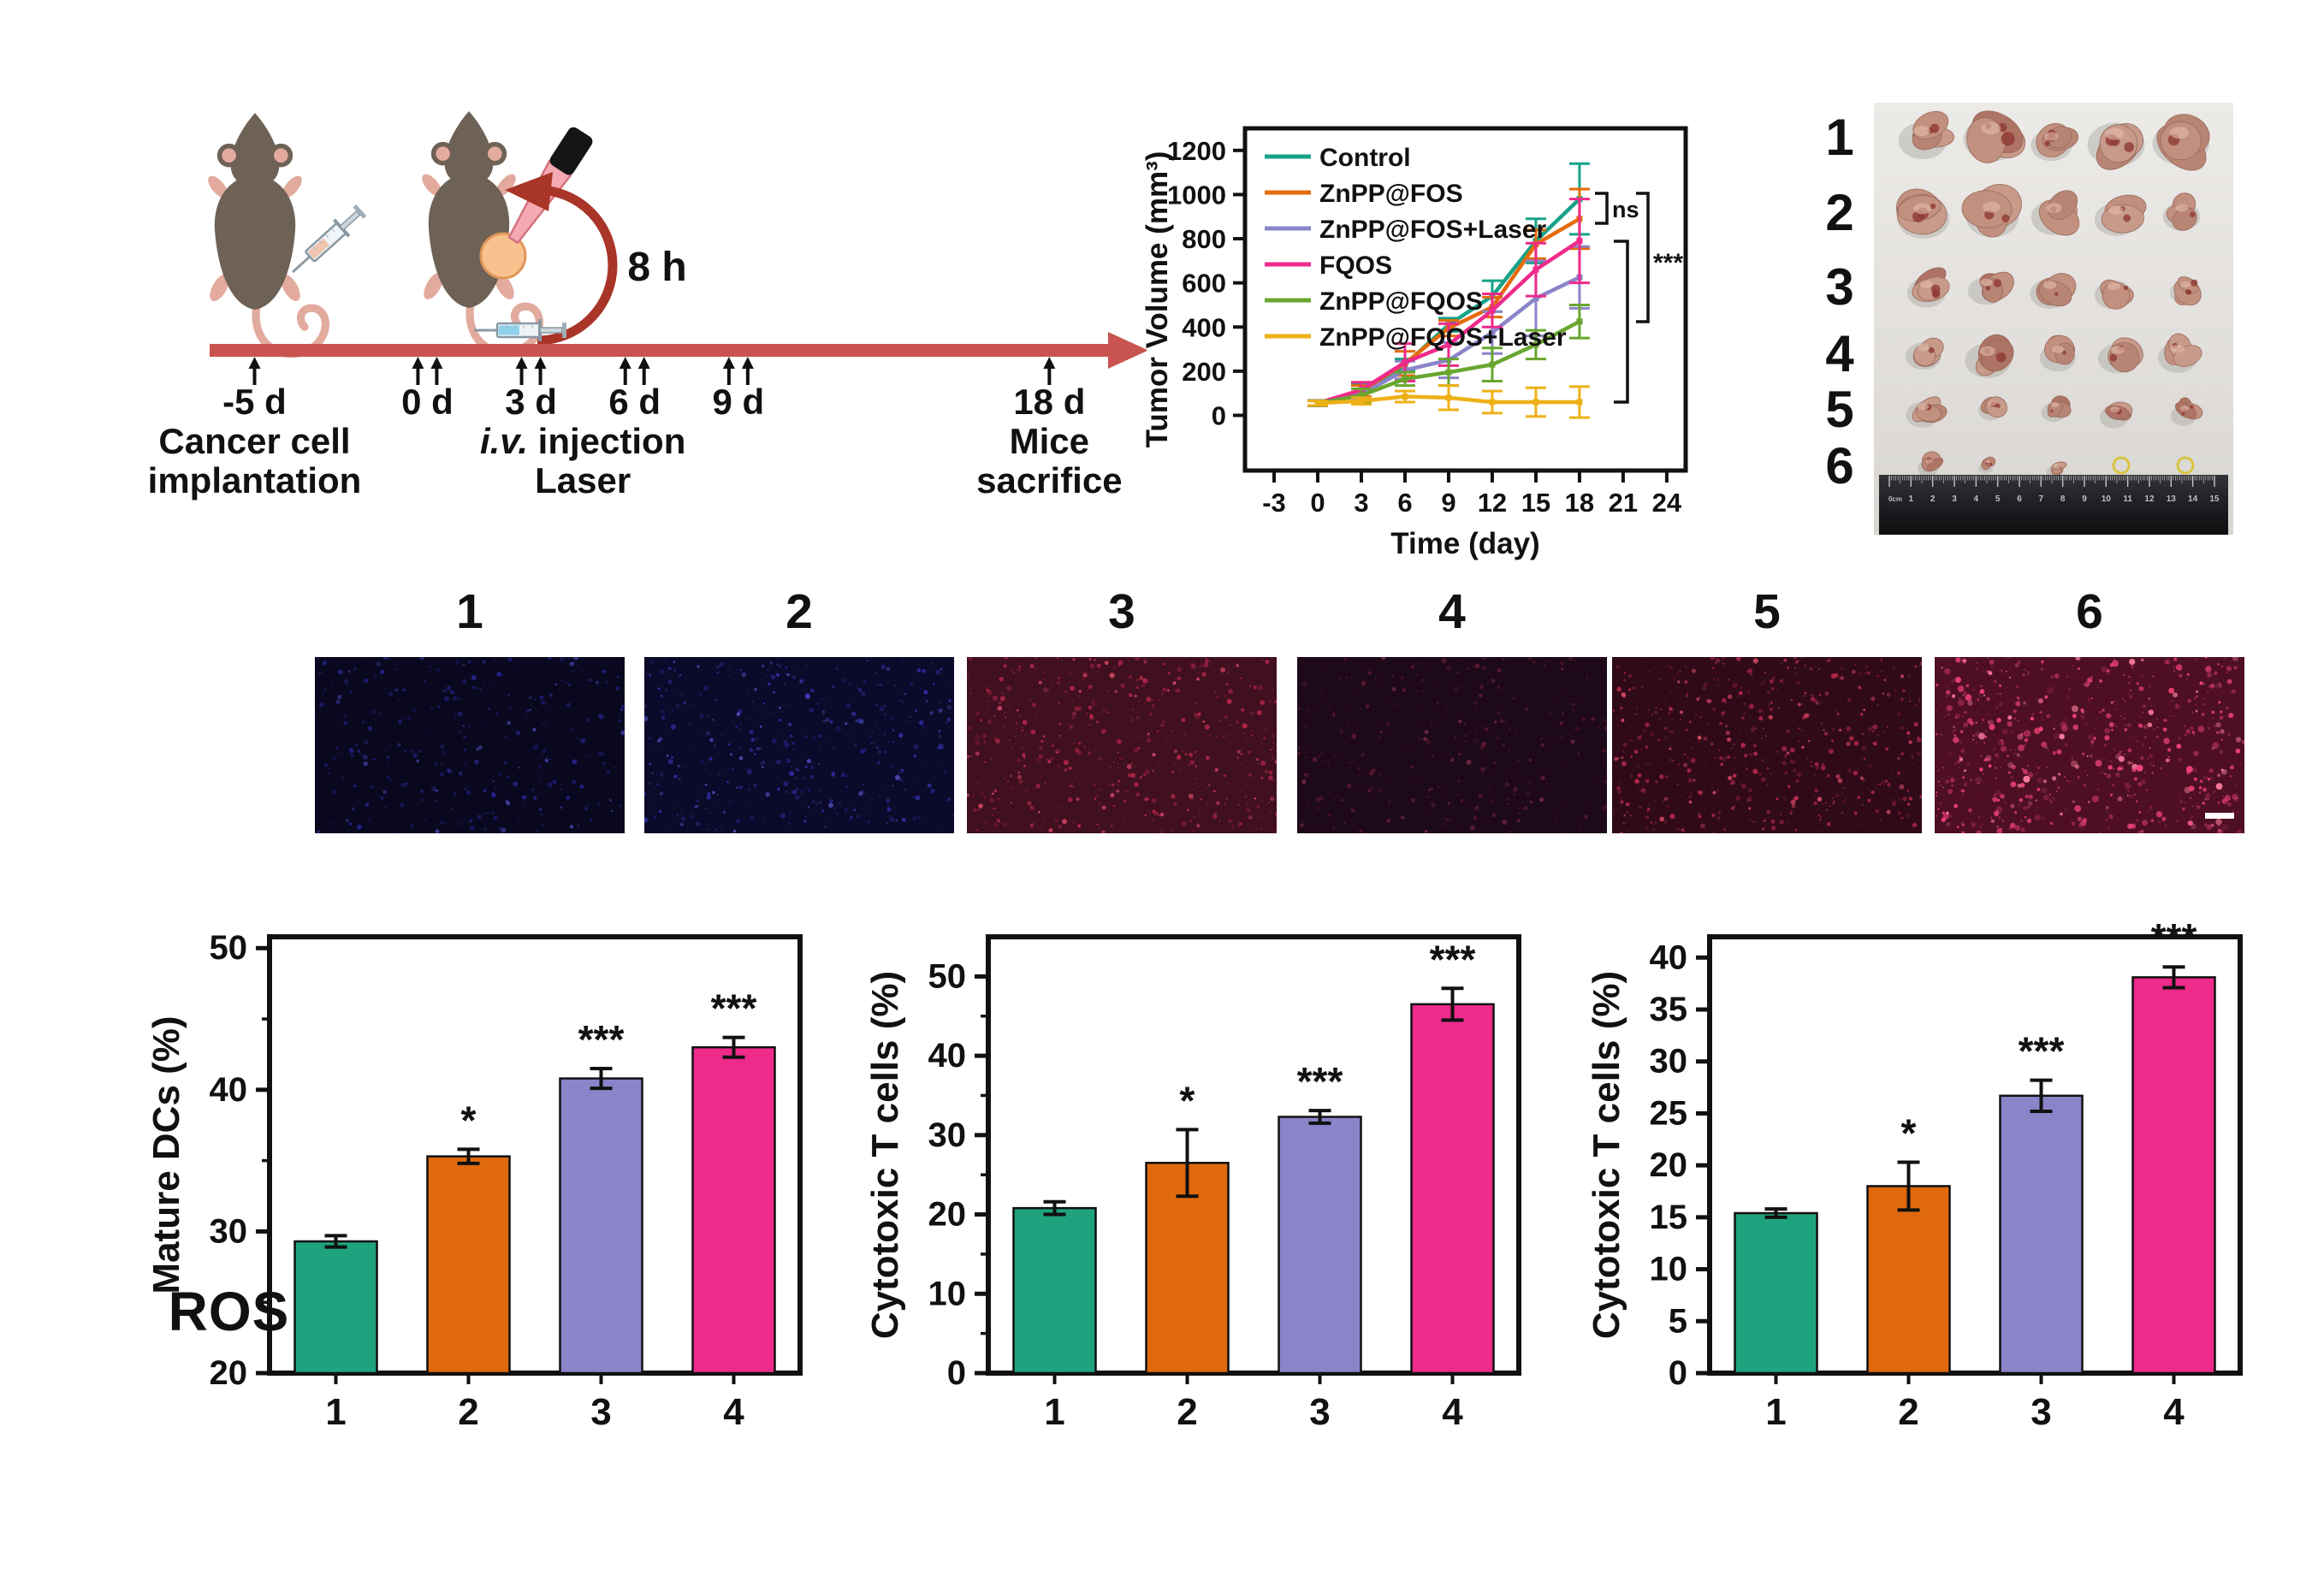 The height and width of the screenshot is (1581, 2324). I want to click on excised-tumors-photo-svg: 0cm 1 2 3 4 5 6 7 8 9 10 11 12 13 14 15, so click(2053, 319).